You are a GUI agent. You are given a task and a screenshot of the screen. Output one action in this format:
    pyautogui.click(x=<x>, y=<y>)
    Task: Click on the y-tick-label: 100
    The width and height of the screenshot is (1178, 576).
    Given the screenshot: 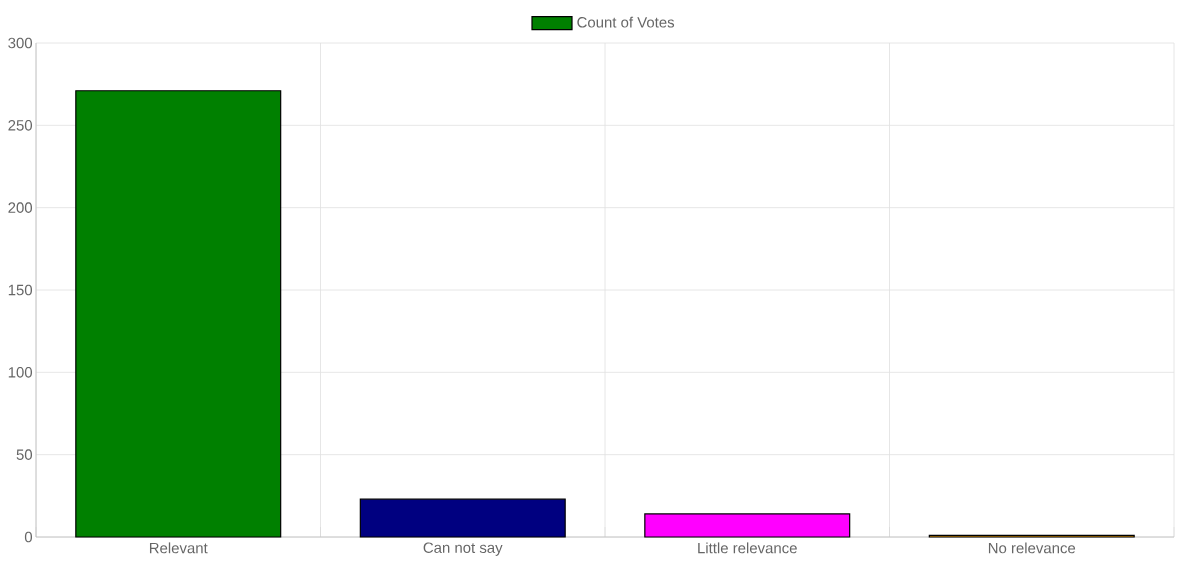 What is the action you would take?
    pyautogui.click(x=20, y=372)
    